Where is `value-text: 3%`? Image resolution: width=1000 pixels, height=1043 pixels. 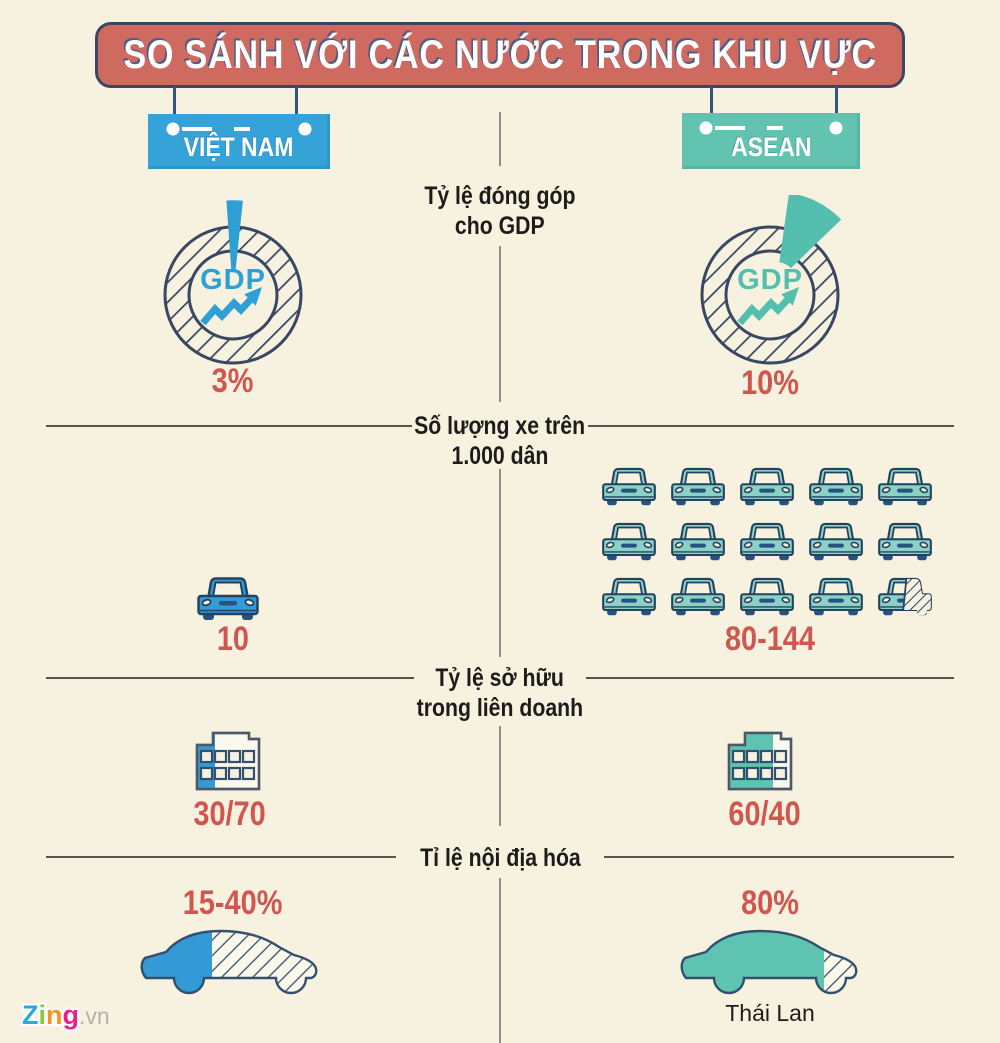
value-text: 3% is located at coordinates (233, 381).